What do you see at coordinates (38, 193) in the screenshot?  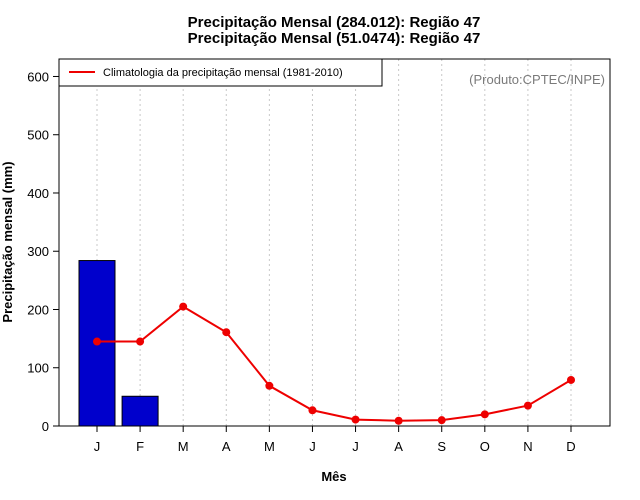 I see `y-tick-label: 400` at bounding box center [38, 193].